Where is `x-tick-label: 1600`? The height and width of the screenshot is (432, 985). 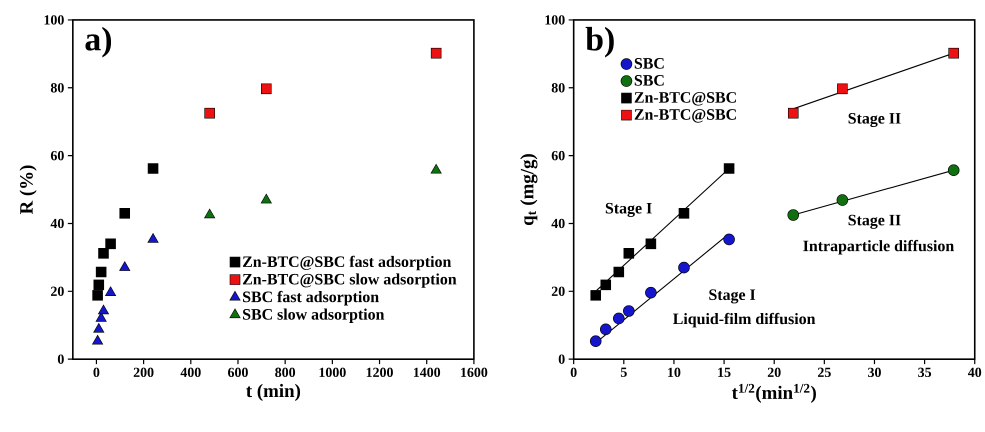
x-tick-label: 1600 is located at coordinates (474, 373).